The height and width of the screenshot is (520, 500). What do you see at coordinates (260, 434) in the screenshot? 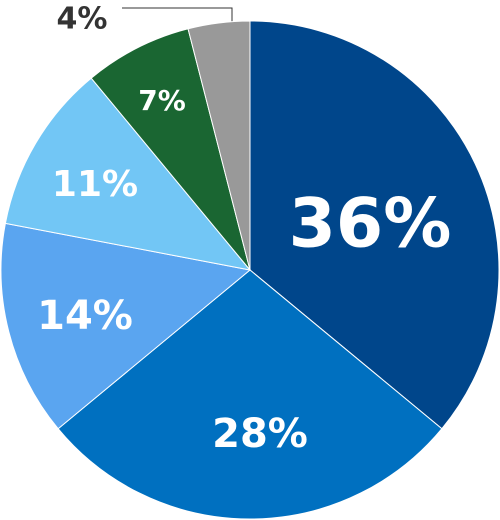
I see `data-label: 28%` at bounding box center [260, 434].